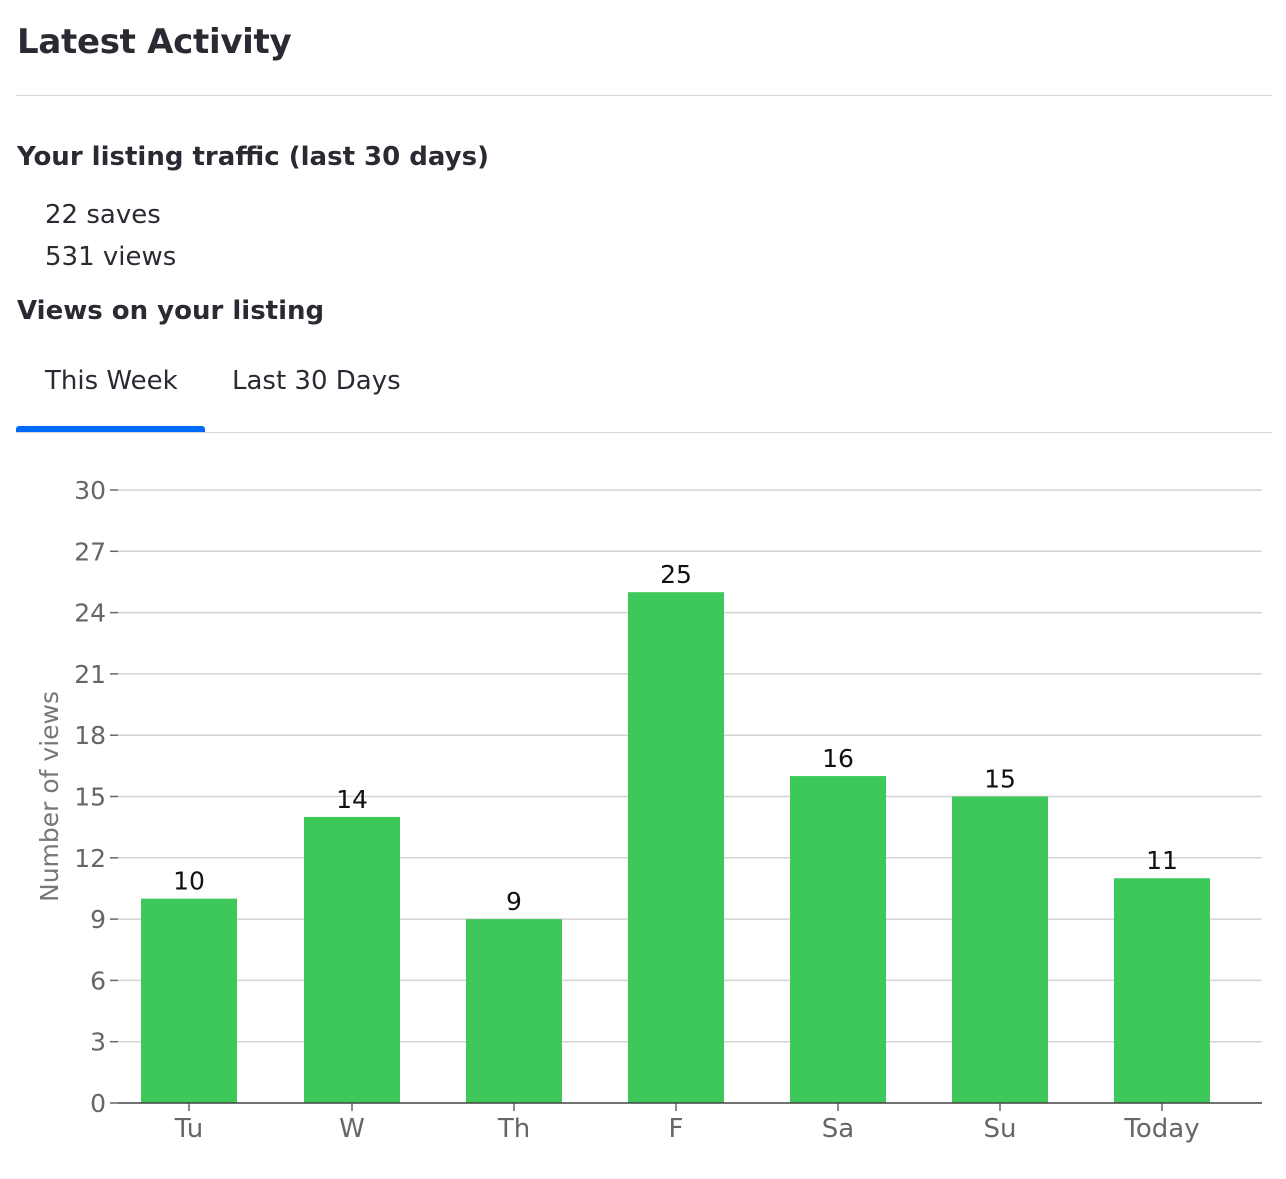 The image size is (1286, 1179). Describe the element at coordinates (253, 157) in the screenshot. I see `traffic-heading: Your listing traffic (last 30 days)` at that location.